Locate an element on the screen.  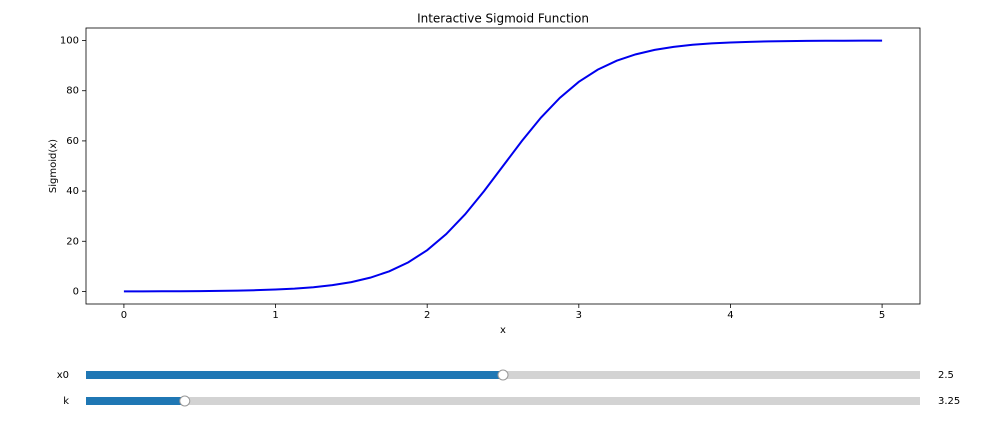
y-tick-label: 100 is located at coordinates (69, 41).